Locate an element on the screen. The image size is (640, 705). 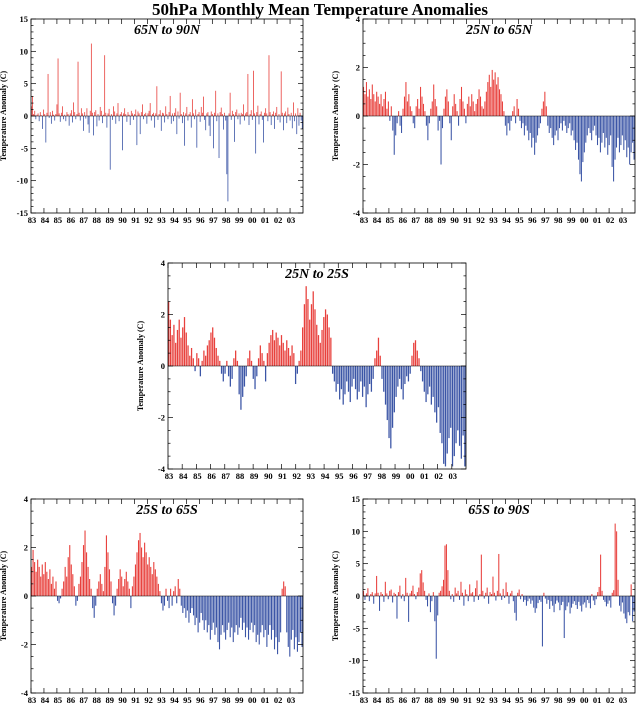
y-axis-label: Temperature Anomaly (C) is located at coordinates (4, 116).